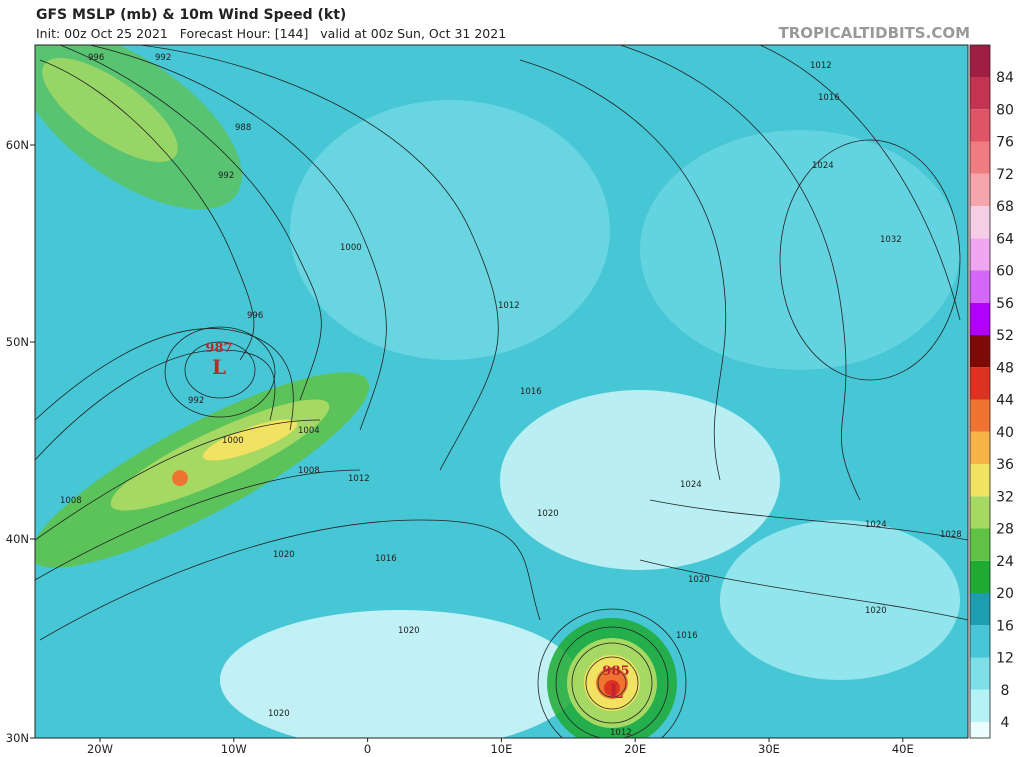 This screenshot has width=1024, height=757. What do you see at coordinates (234, 749) in the screenshot?
I see `lon-label: 10W` at bounding box center [234, 749].